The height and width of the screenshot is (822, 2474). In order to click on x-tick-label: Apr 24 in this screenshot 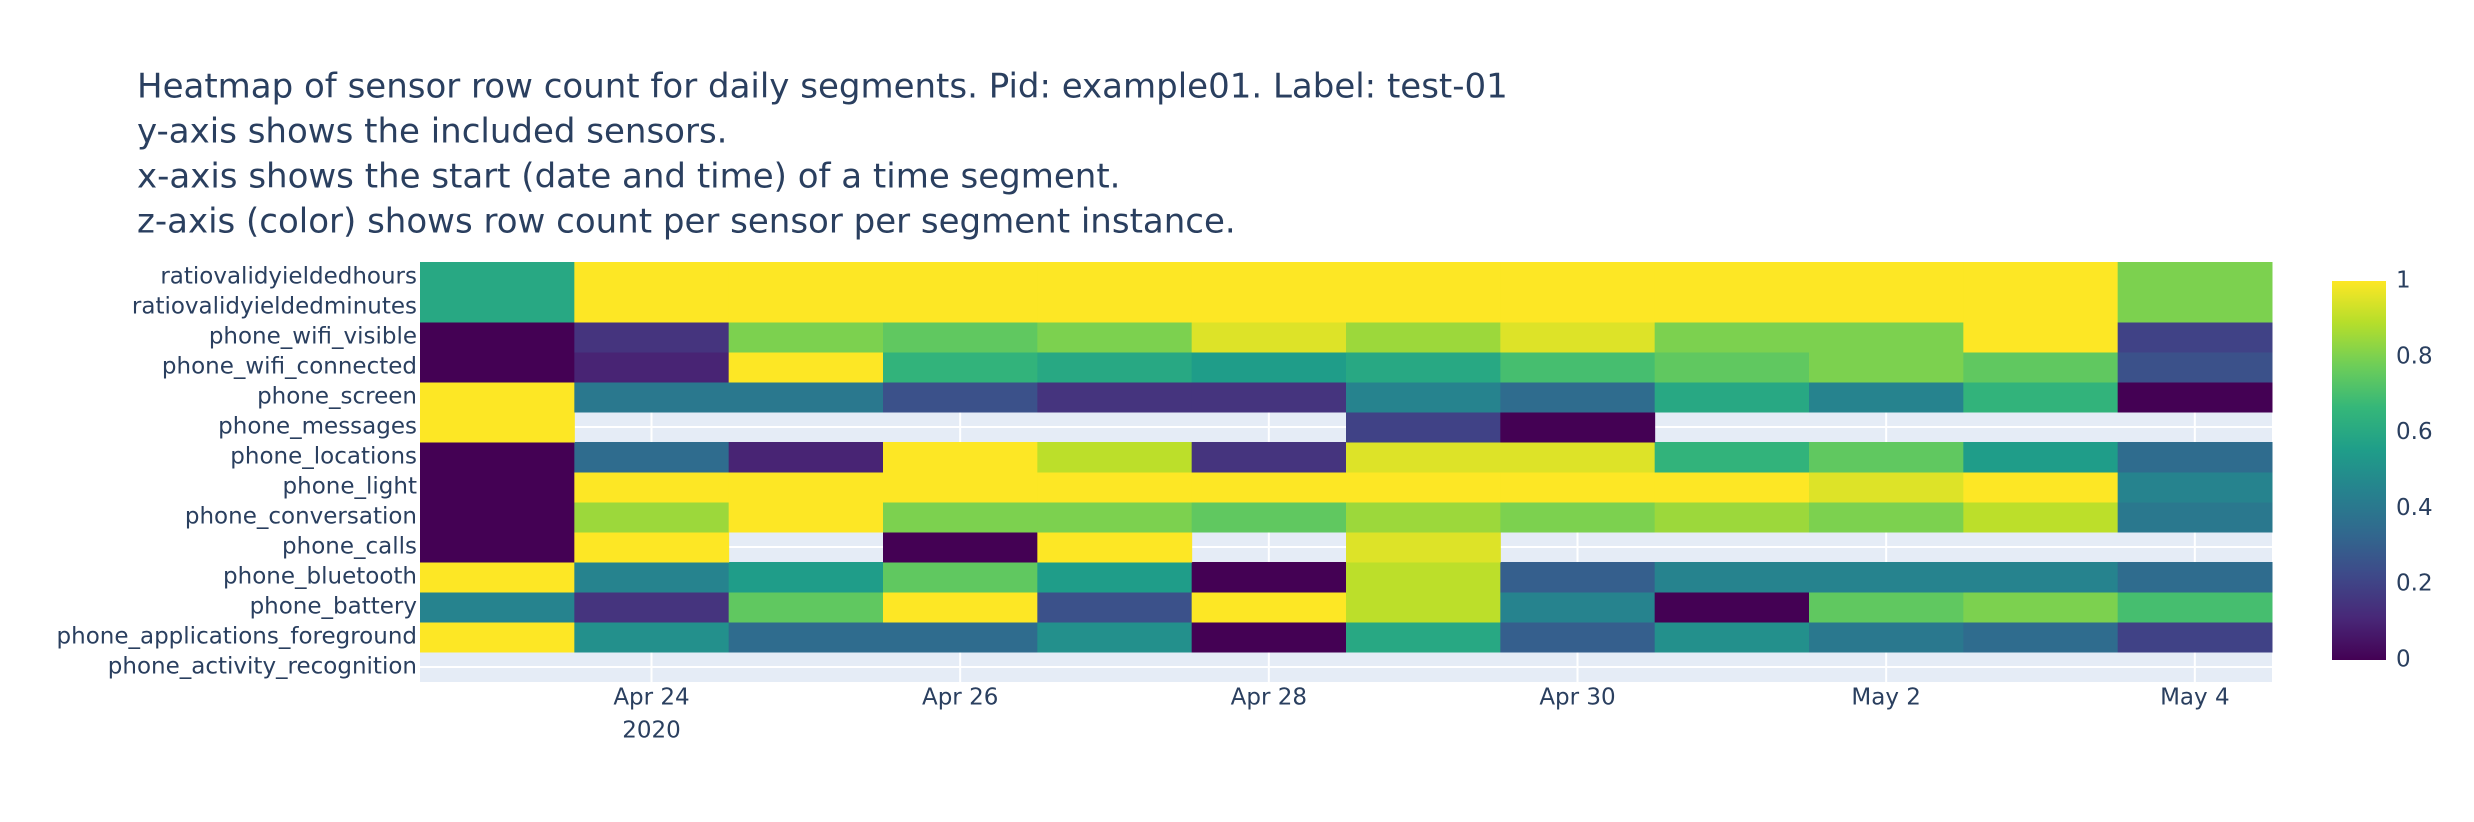, I will do `click(651, 698)`.